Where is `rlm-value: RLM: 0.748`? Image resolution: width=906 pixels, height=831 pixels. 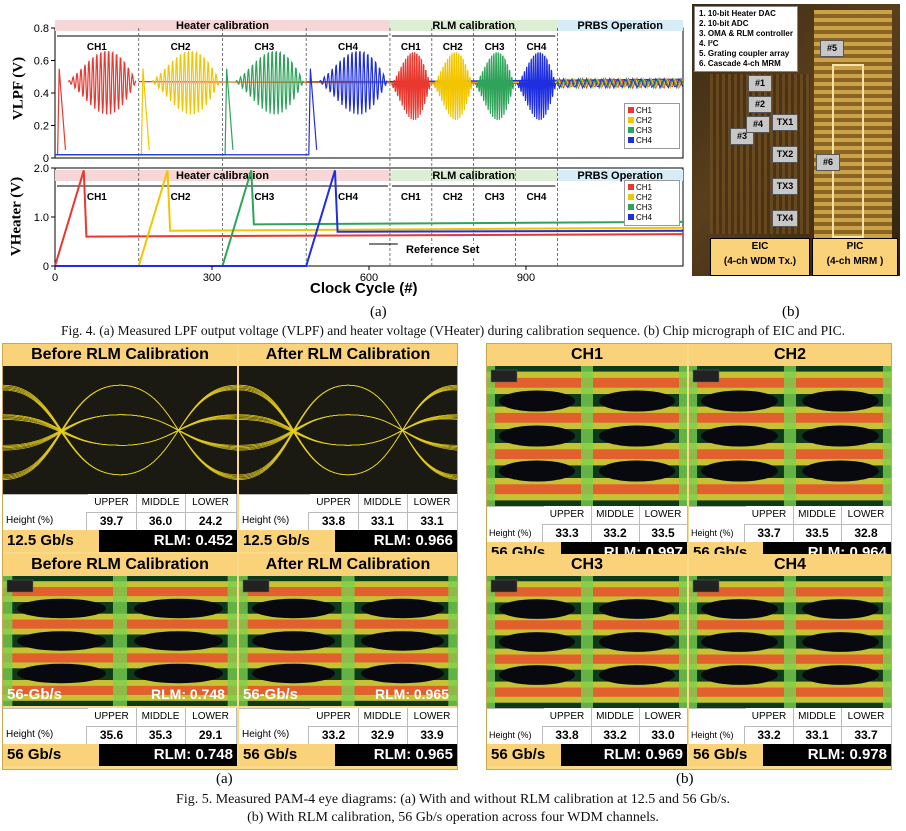
rlm-value: RLM: 0.748 is located at coordinates (168, 755).